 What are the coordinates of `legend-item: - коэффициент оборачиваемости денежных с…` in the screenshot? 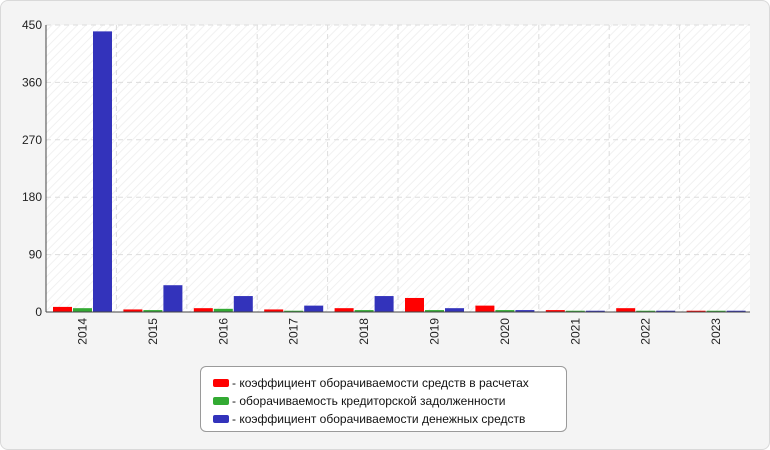 It's located at (389, 419).